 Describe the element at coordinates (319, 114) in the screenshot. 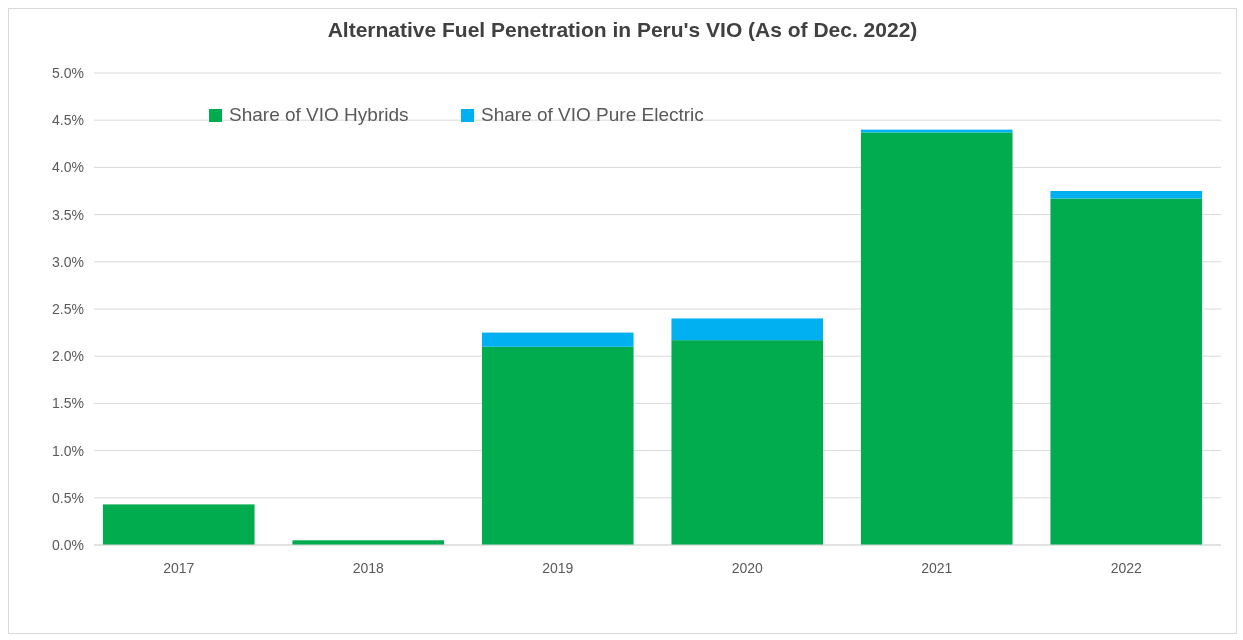

I see `legend-label: Share of VIO Hybrids` at that location.